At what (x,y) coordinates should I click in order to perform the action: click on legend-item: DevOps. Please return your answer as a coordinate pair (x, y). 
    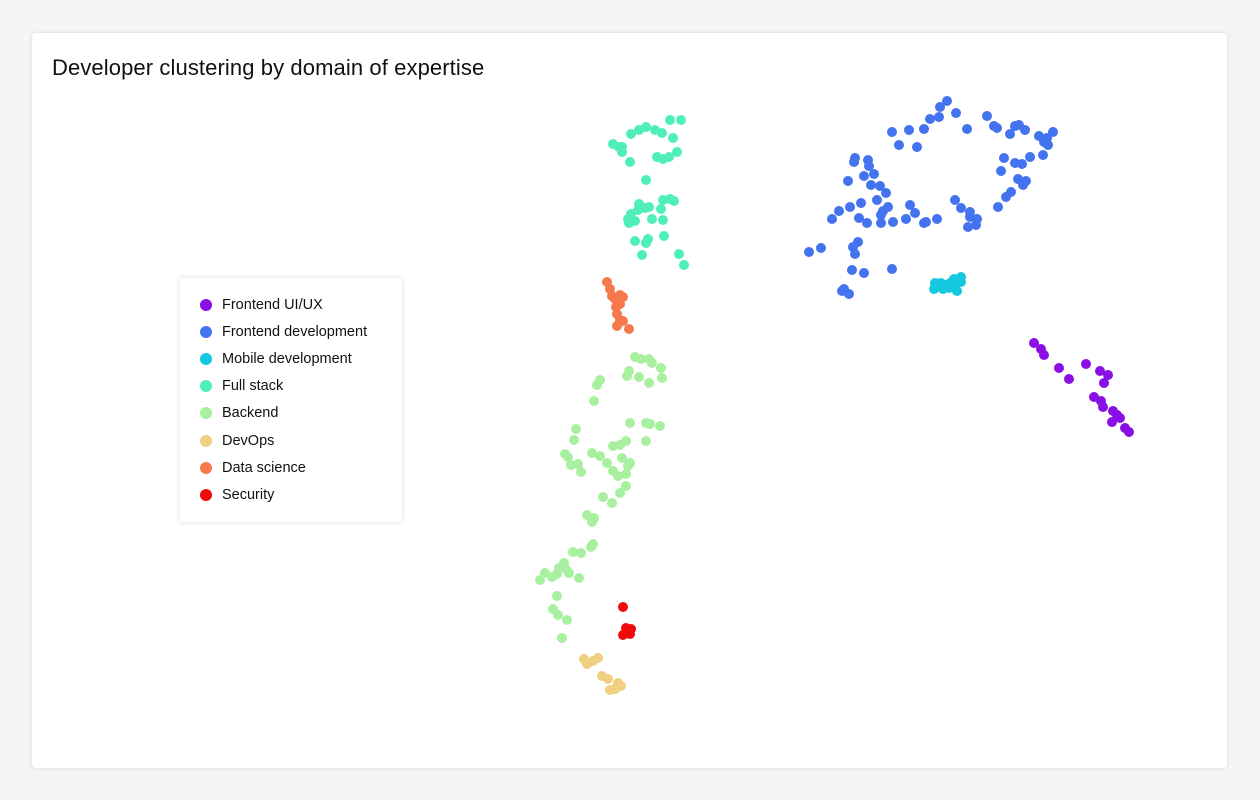
    Looking at the image, I should click on (301, 440).